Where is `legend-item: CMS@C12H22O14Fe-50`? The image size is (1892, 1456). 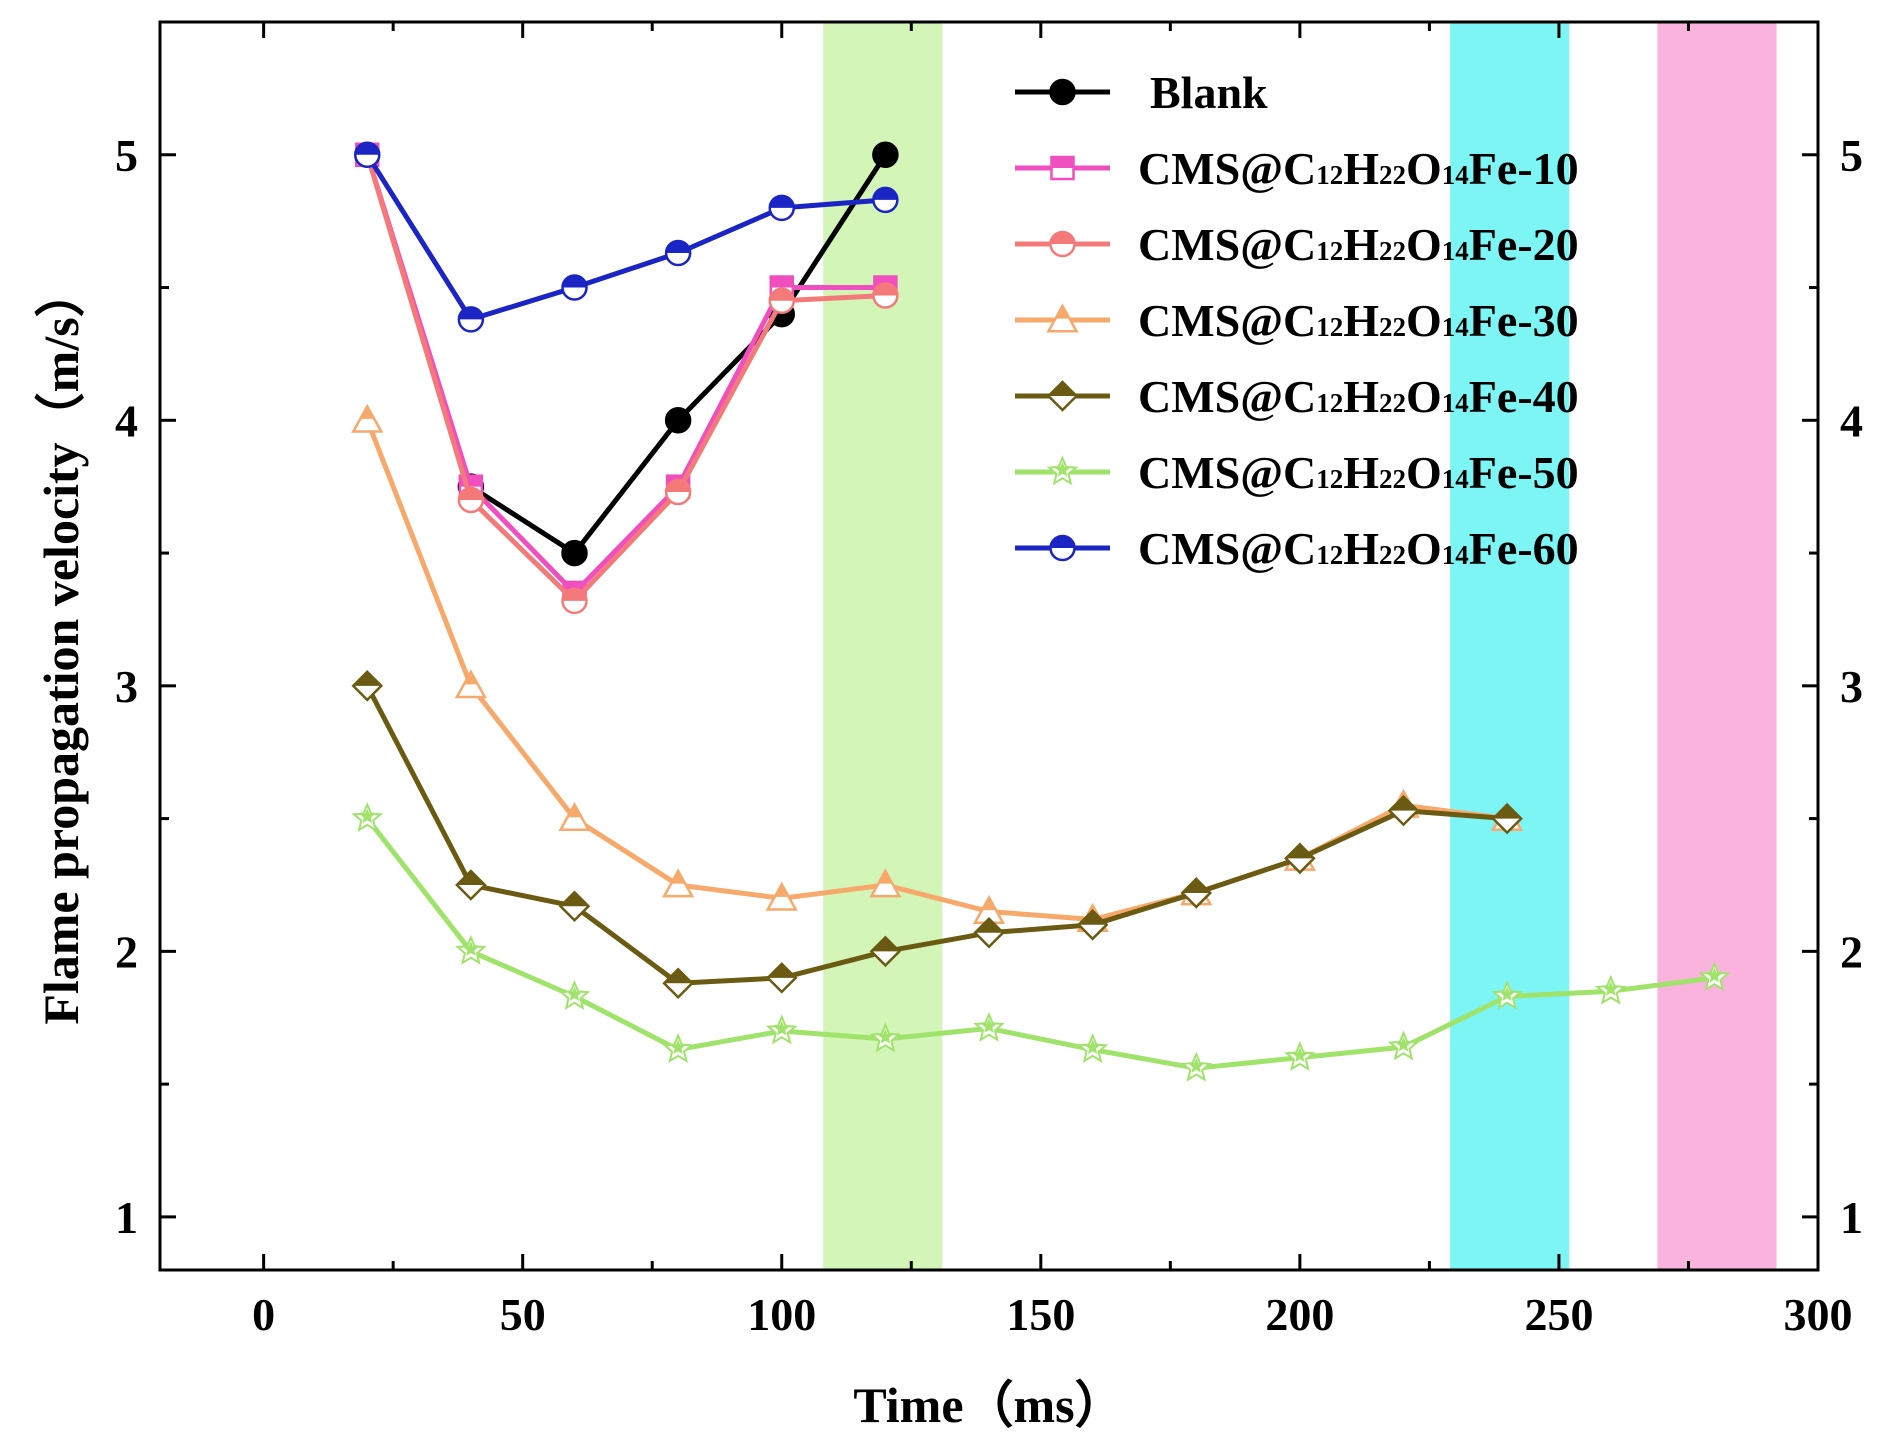 legend-item: CMS@C12H22O14Fe-50 is located at coordinates (1297, 472).